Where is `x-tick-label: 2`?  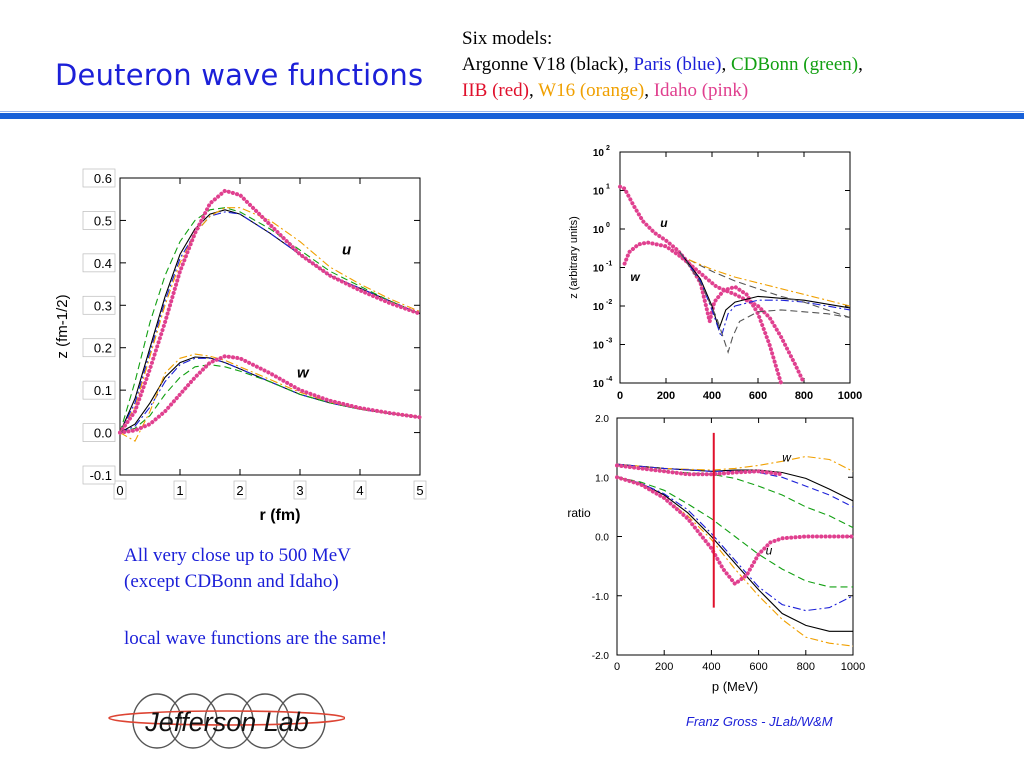 x-tick-label: 2 is located at coordinates (239, 490).